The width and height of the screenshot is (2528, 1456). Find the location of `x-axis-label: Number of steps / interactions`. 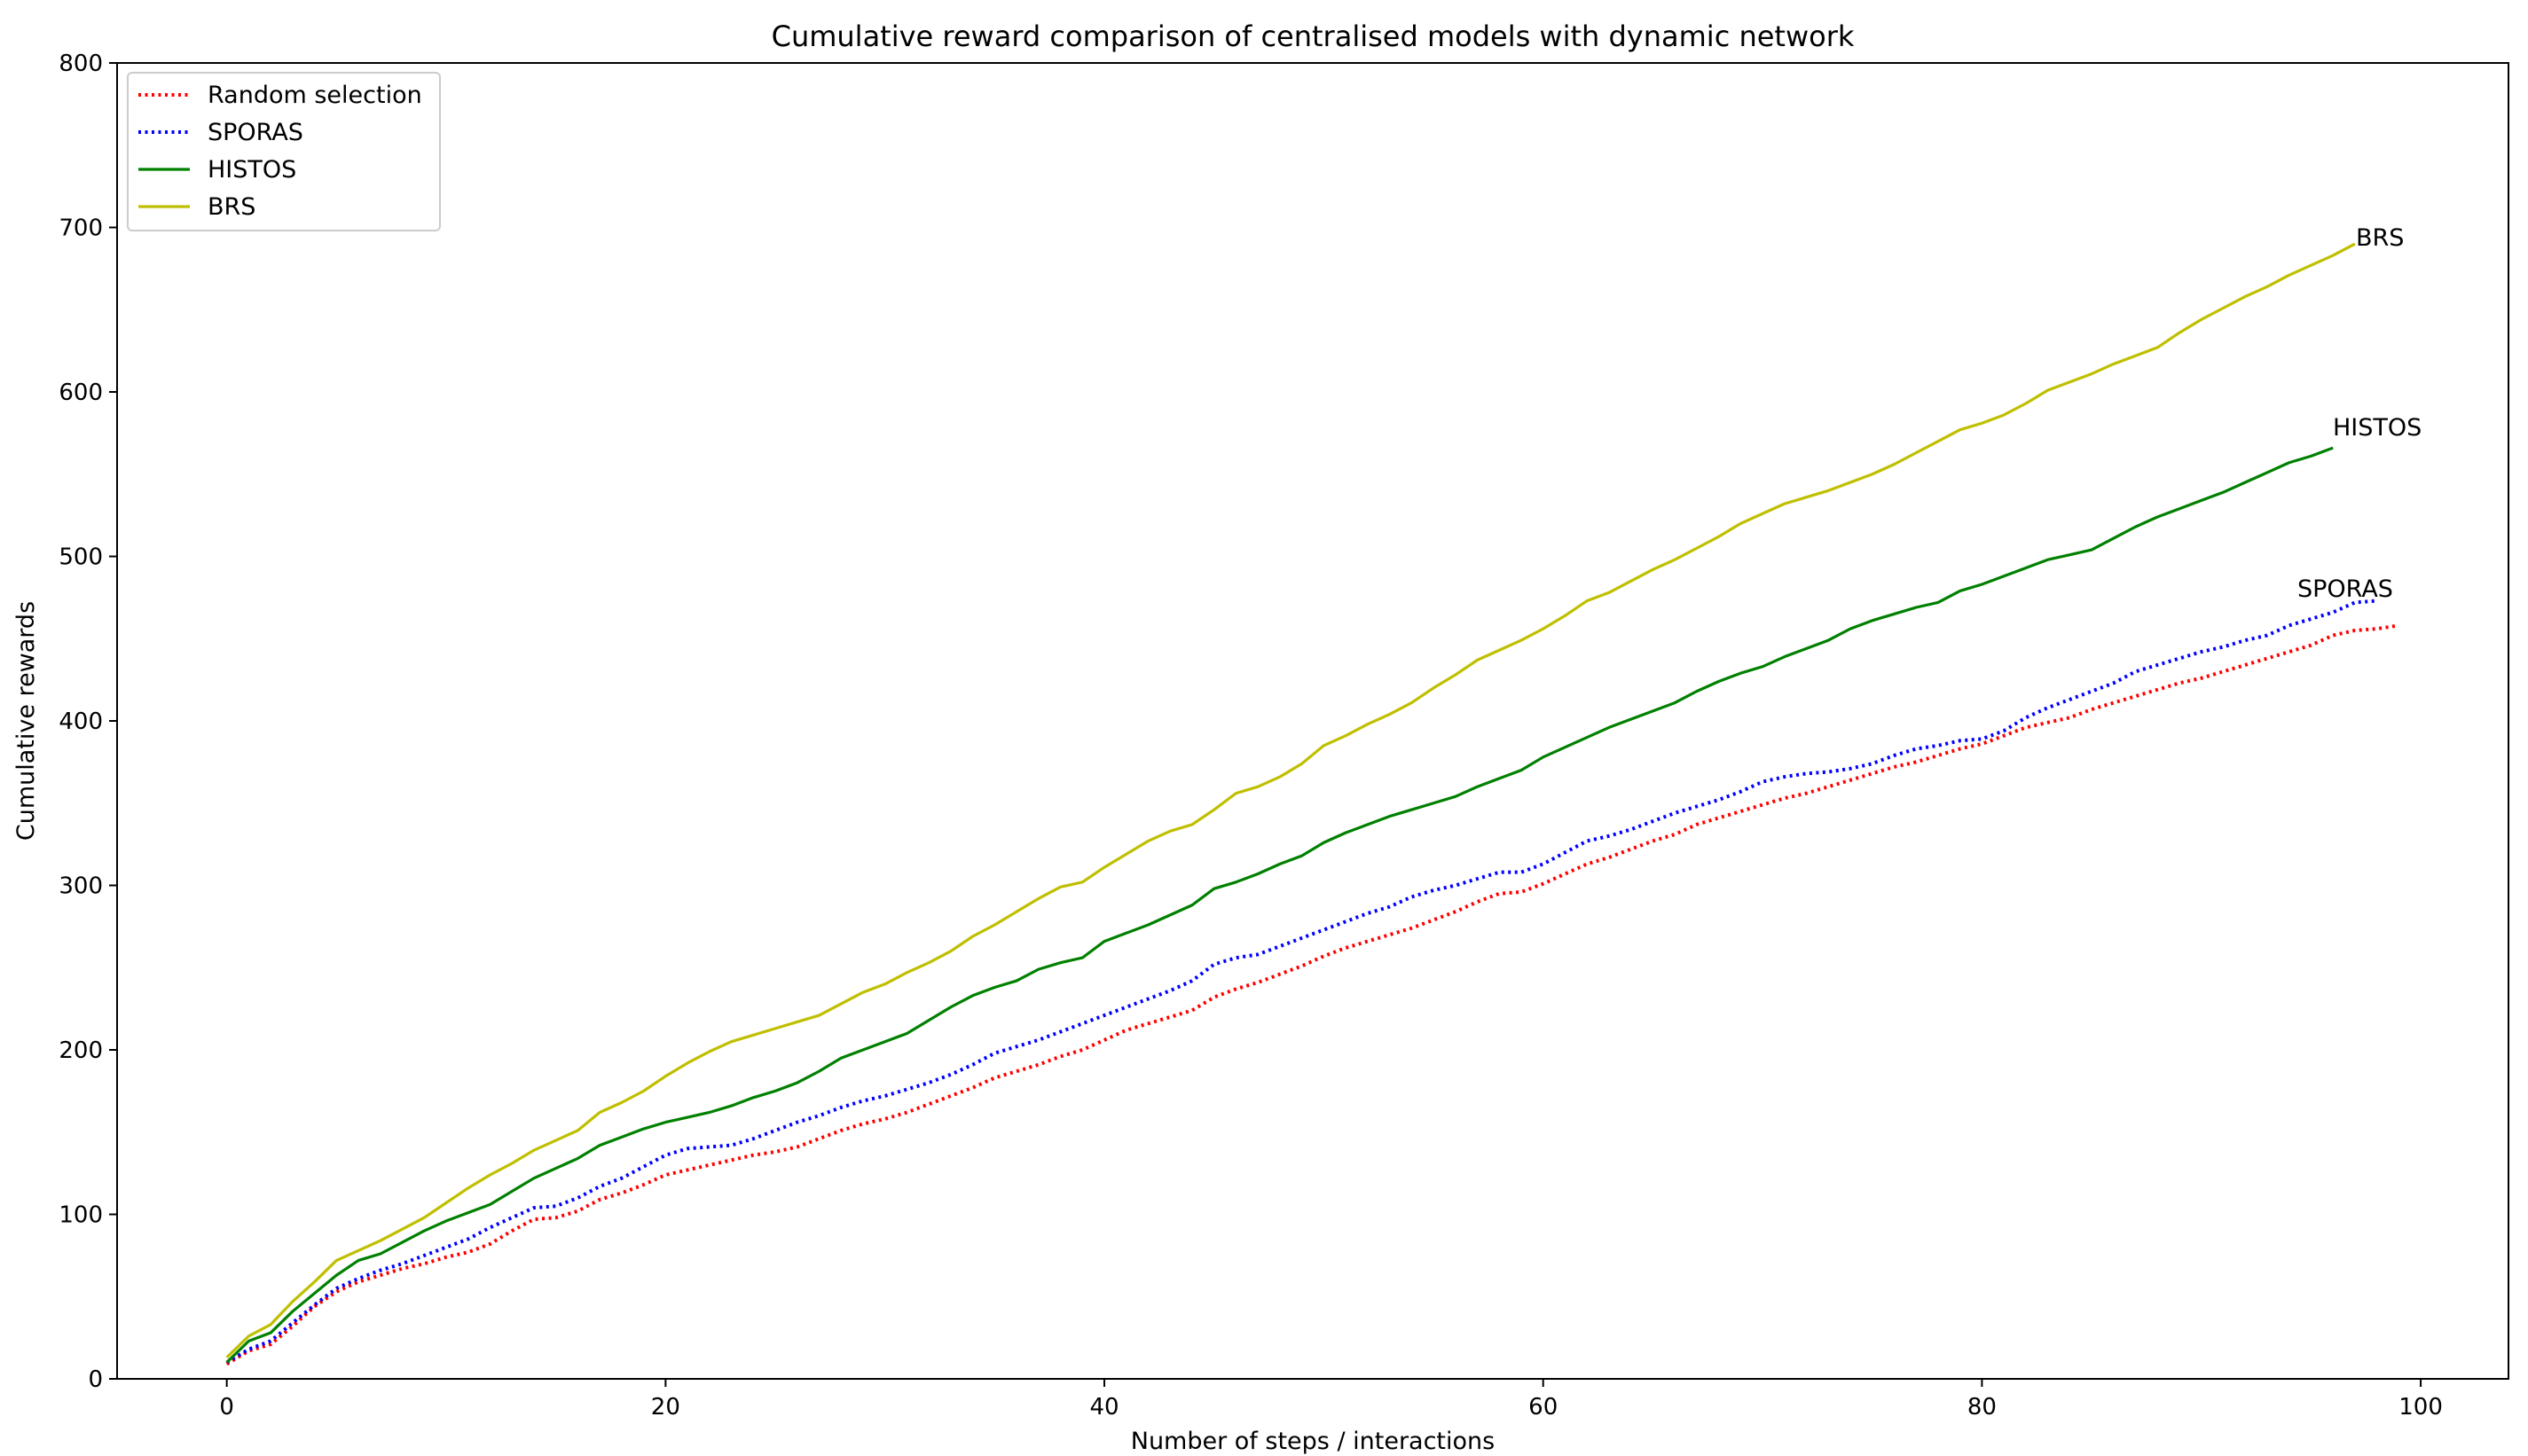

x-axis-label: Number of steps / interactions is located at coordinates (1313, 1441).